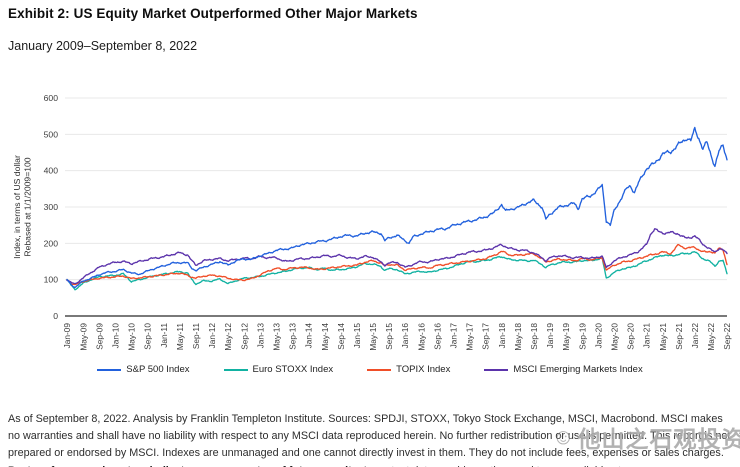 The height and width of the screenshot is (467, 740). I want to click on x-tick-label: Sep-17, so click(486, 336).